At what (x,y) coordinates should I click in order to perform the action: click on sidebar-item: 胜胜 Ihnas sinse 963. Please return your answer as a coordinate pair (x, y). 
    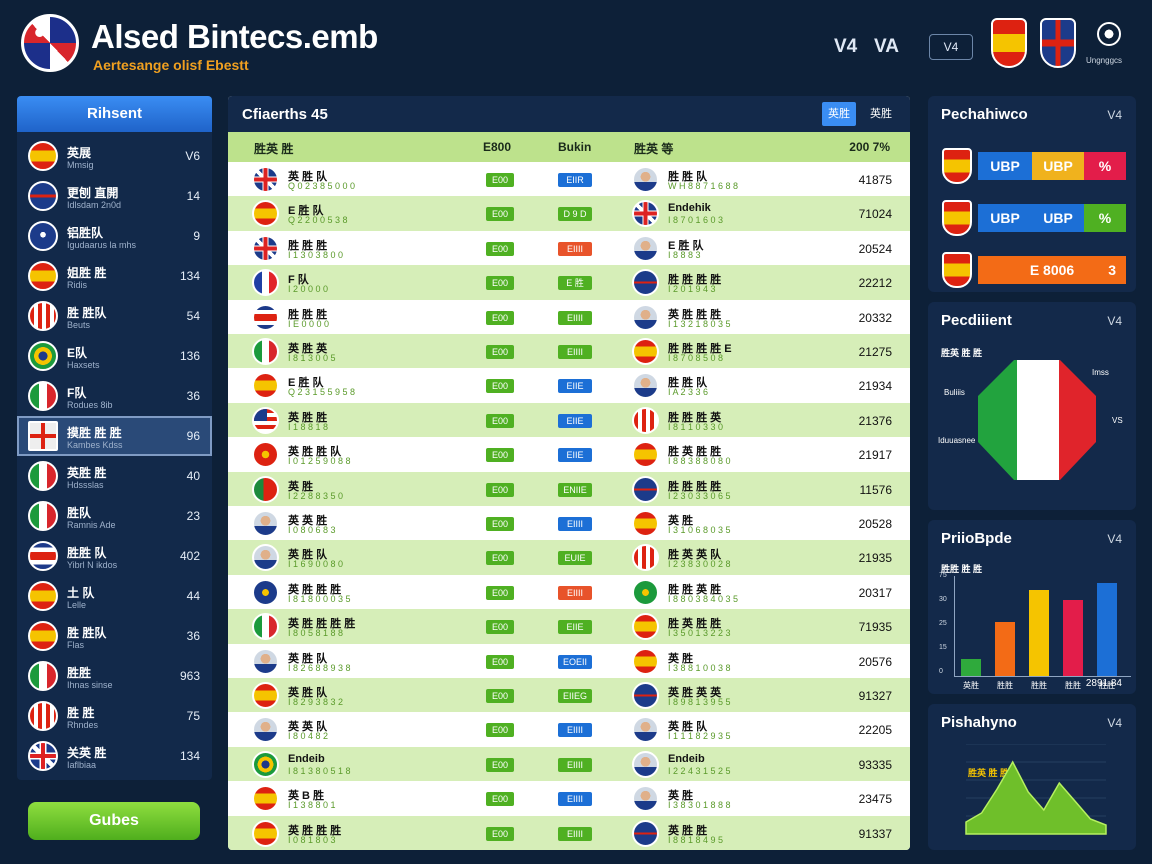
    Looking at the image, I should click on (114, 676).